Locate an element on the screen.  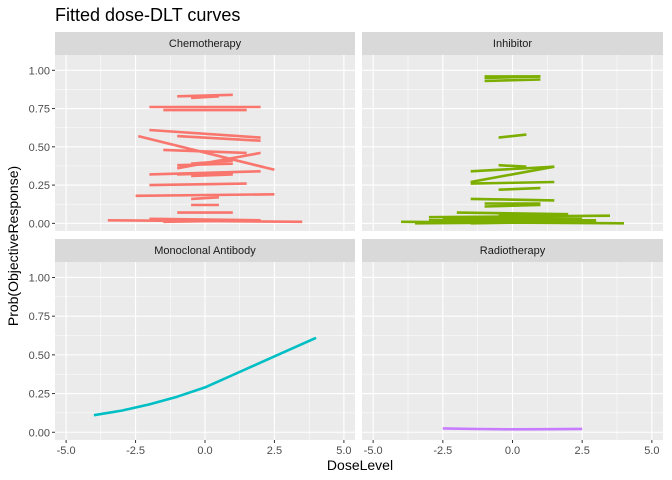
y-axis-title: Prob(ObjectiveResponse) is located at coordinates (13, 246).